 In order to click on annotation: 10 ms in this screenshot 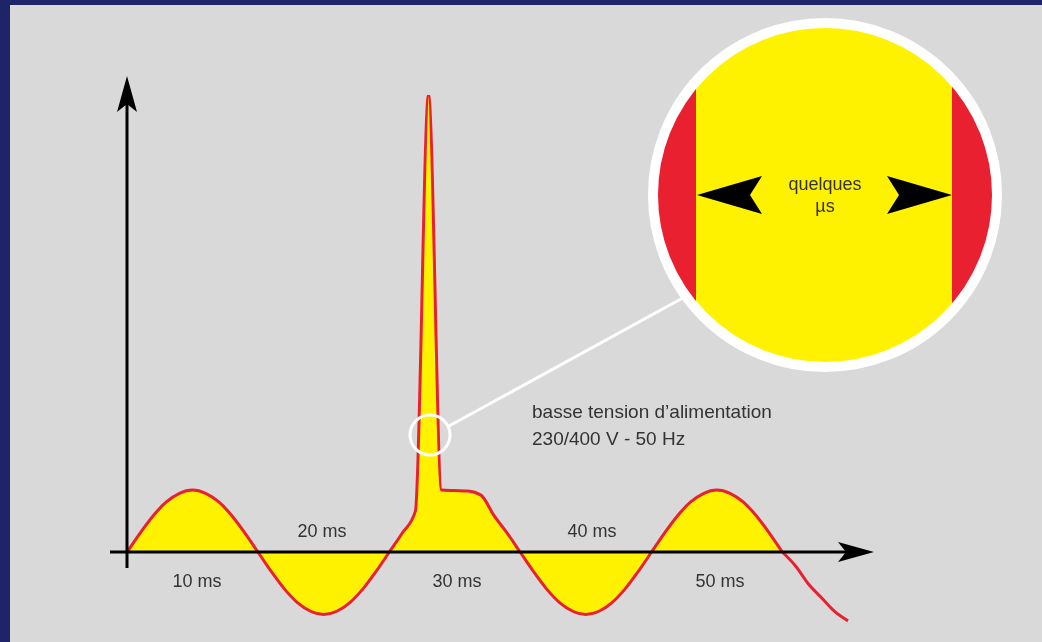, I will do `click(197, 581)`.